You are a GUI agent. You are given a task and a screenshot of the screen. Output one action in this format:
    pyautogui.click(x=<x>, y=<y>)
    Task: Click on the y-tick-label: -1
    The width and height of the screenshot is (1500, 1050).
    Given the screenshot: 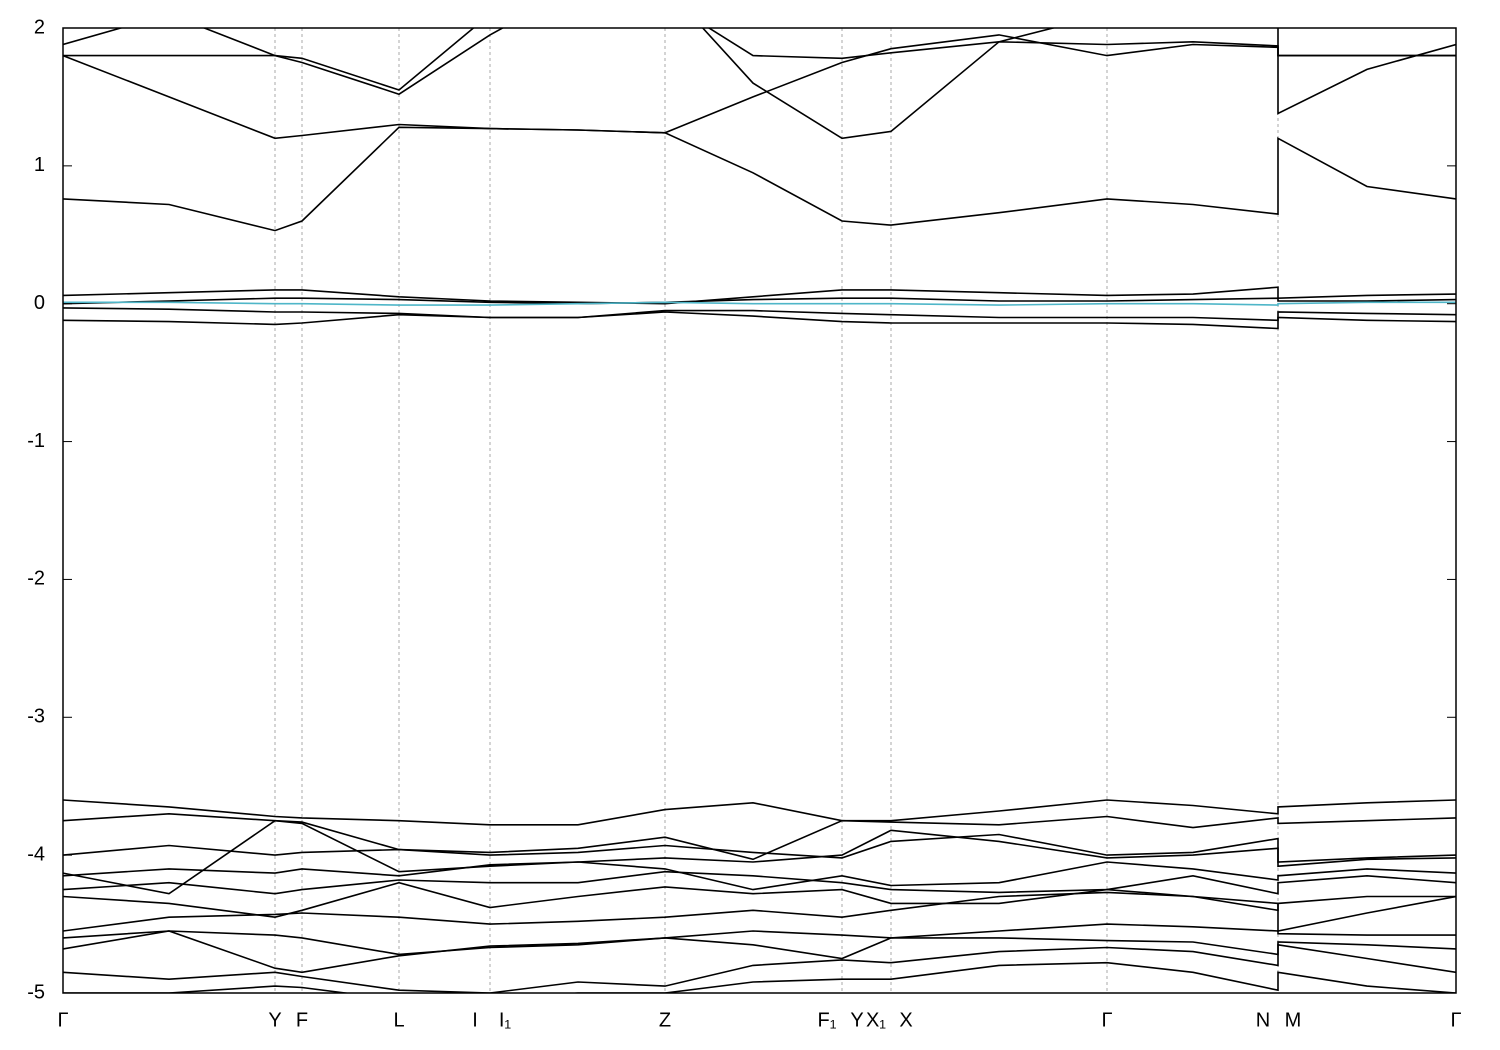 What is the action you would take?
    pyautogui.click(x=36, y=441)
    